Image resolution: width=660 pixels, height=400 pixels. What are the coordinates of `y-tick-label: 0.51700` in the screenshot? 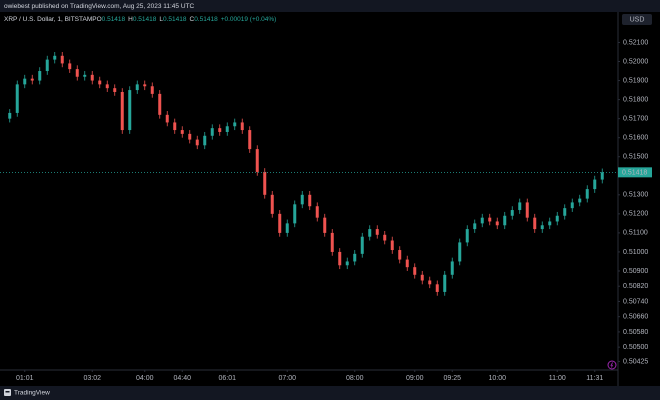 It's located at (635, 118).